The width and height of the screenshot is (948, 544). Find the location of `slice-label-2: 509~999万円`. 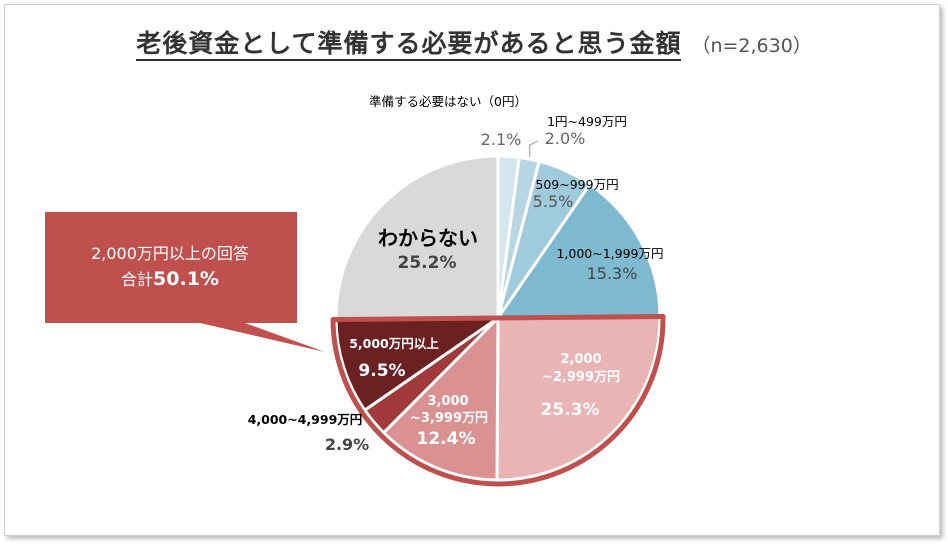

slice-label-2: 509~999万円 is located at coordinates (576, 184).